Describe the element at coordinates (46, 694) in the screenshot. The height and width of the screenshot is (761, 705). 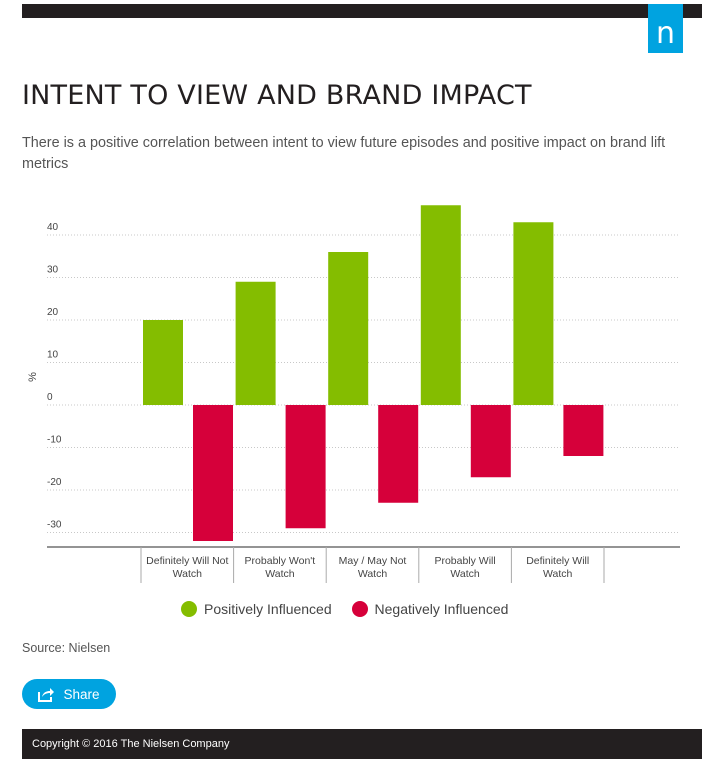
I see `share-icon` at that location.